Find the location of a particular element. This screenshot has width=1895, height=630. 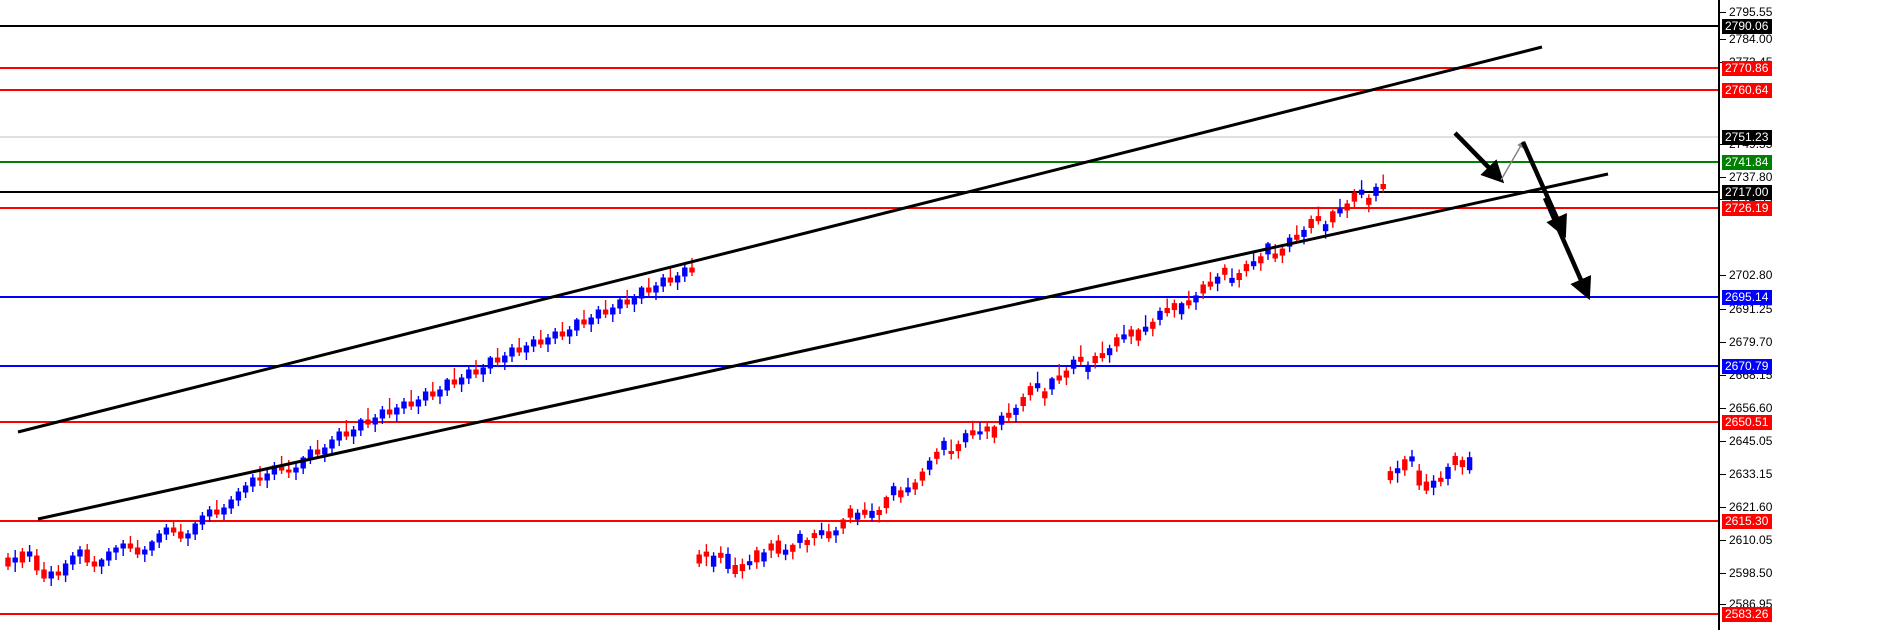

price-badge-2790.06: 2790.06 is located at coordinates (1747, 26).